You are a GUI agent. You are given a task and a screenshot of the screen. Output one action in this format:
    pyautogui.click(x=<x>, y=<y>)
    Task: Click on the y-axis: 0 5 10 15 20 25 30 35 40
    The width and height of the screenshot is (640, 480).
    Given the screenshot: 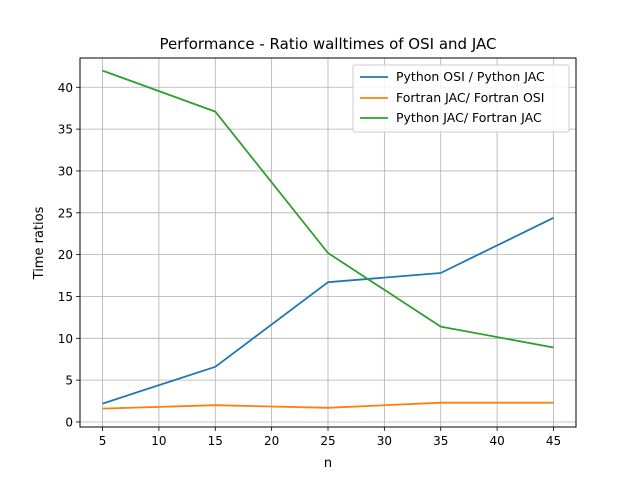 What is the action you would take?
    pyautogui.click(x=69, y=255)
    